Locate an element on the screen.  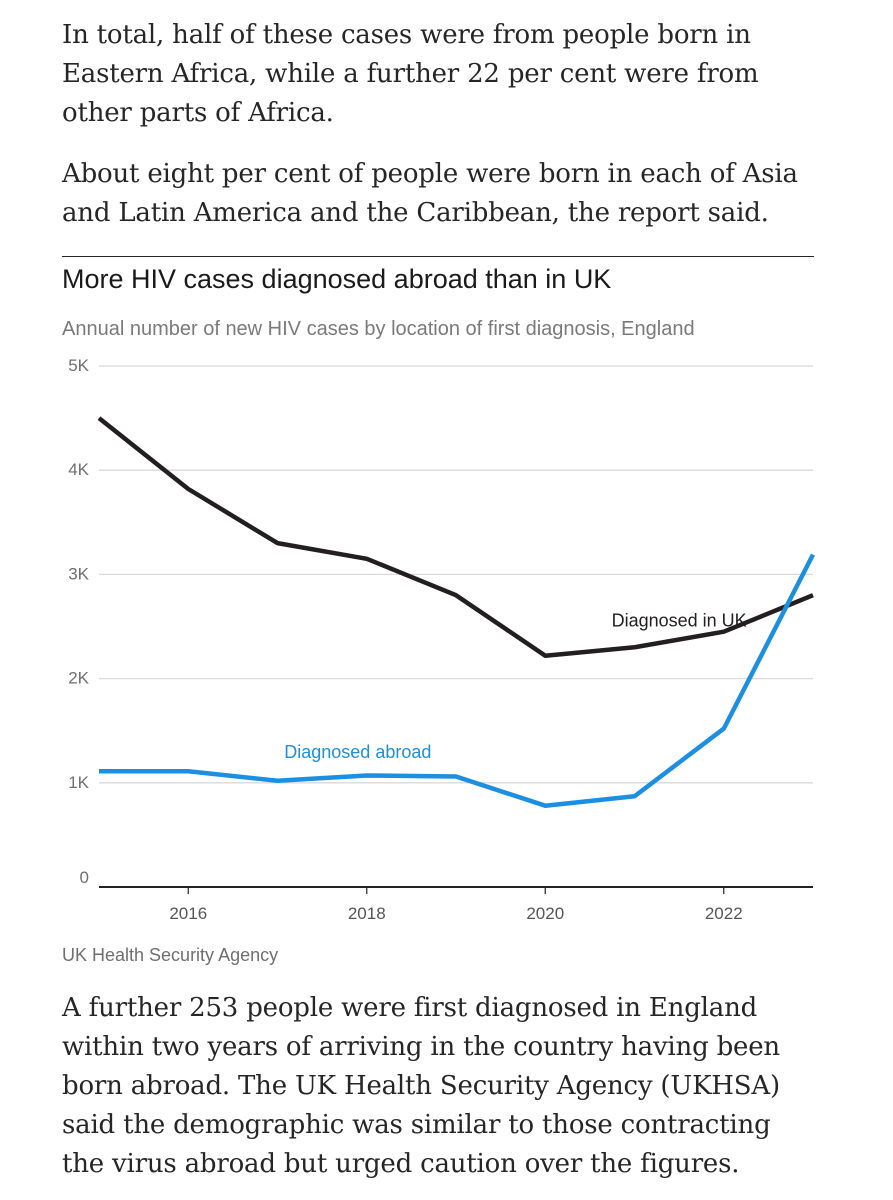
x-tick-label: 2018 is located at coordinates (367, 913).